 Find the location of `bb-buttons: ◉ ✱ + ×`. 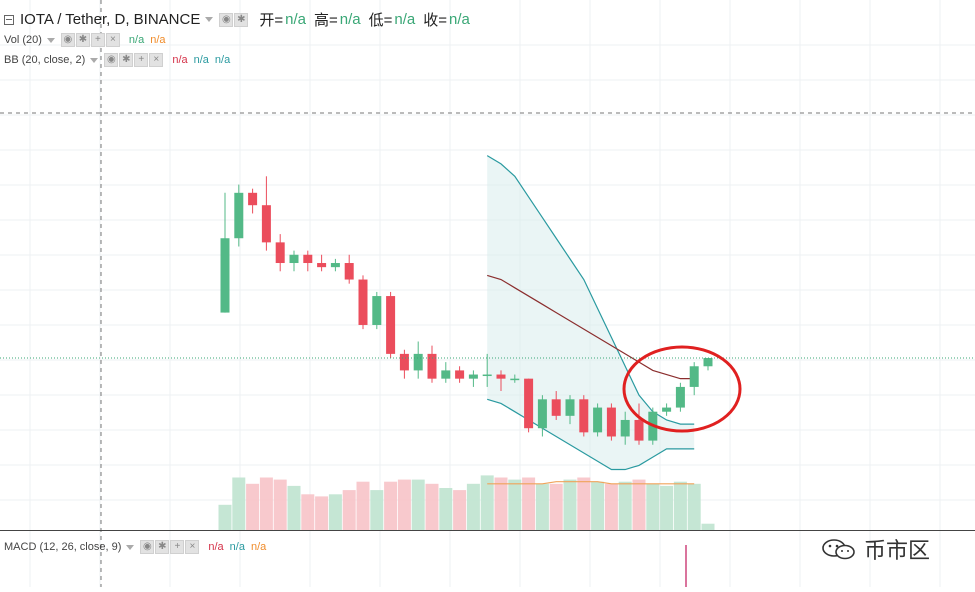

bb-buttons: ◉ ✱ + × is located at coordinates (134, 60).